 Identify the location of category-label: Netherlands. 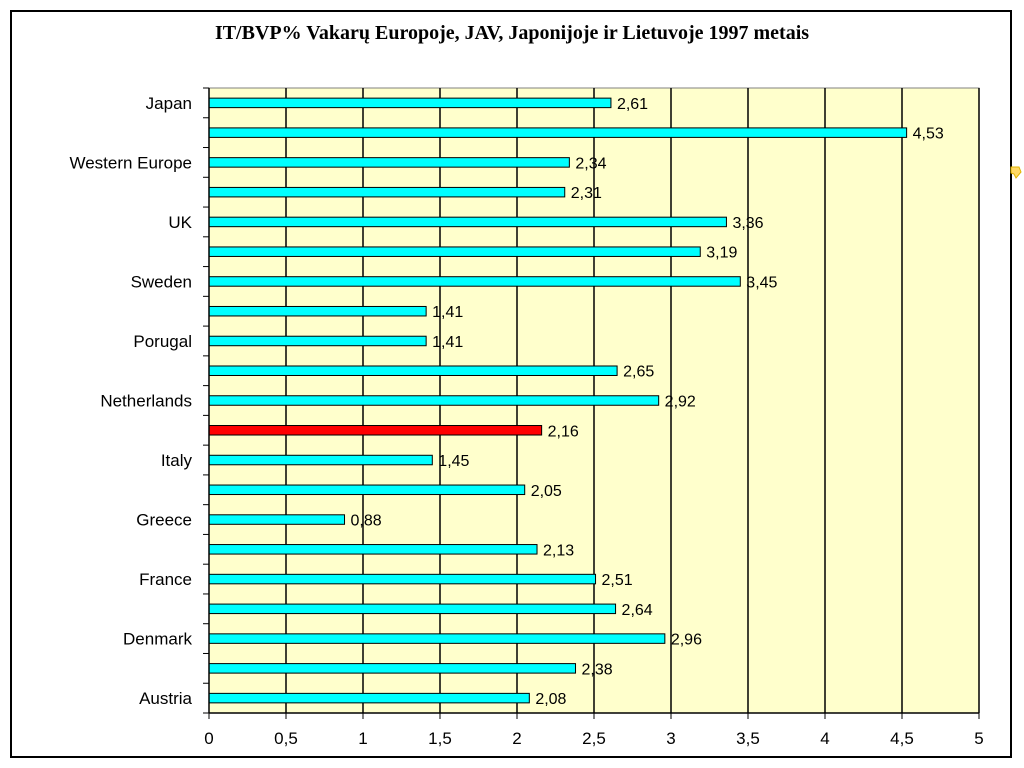
(146, 401).